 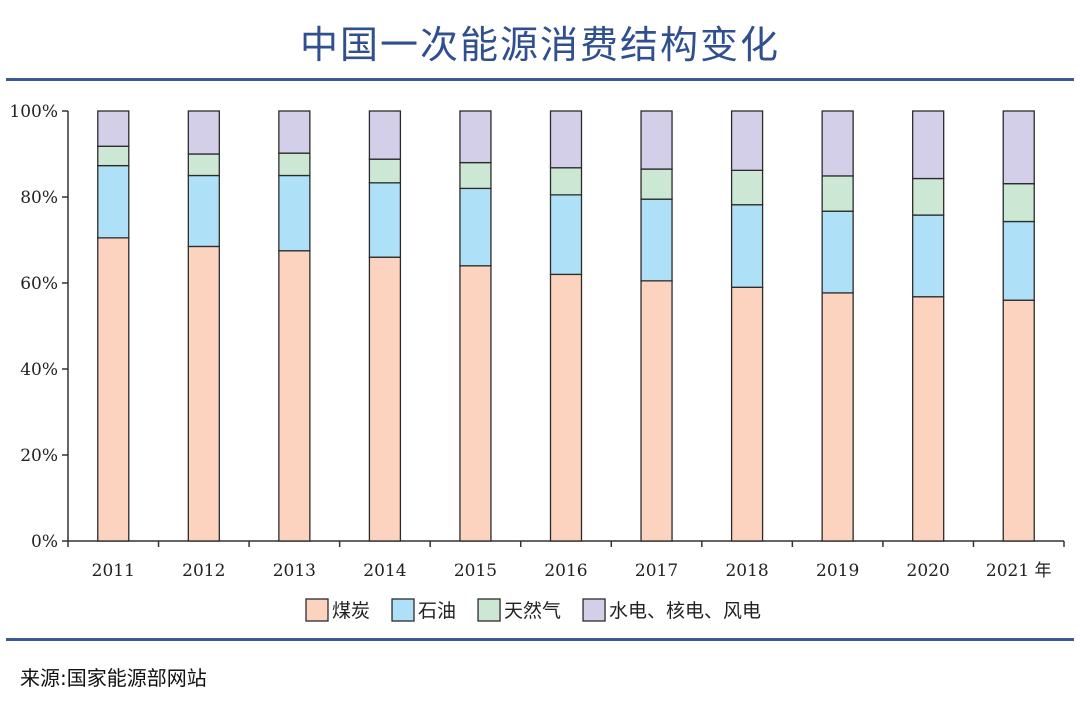 I want to click on title-divider, so click(x=540, y=79).